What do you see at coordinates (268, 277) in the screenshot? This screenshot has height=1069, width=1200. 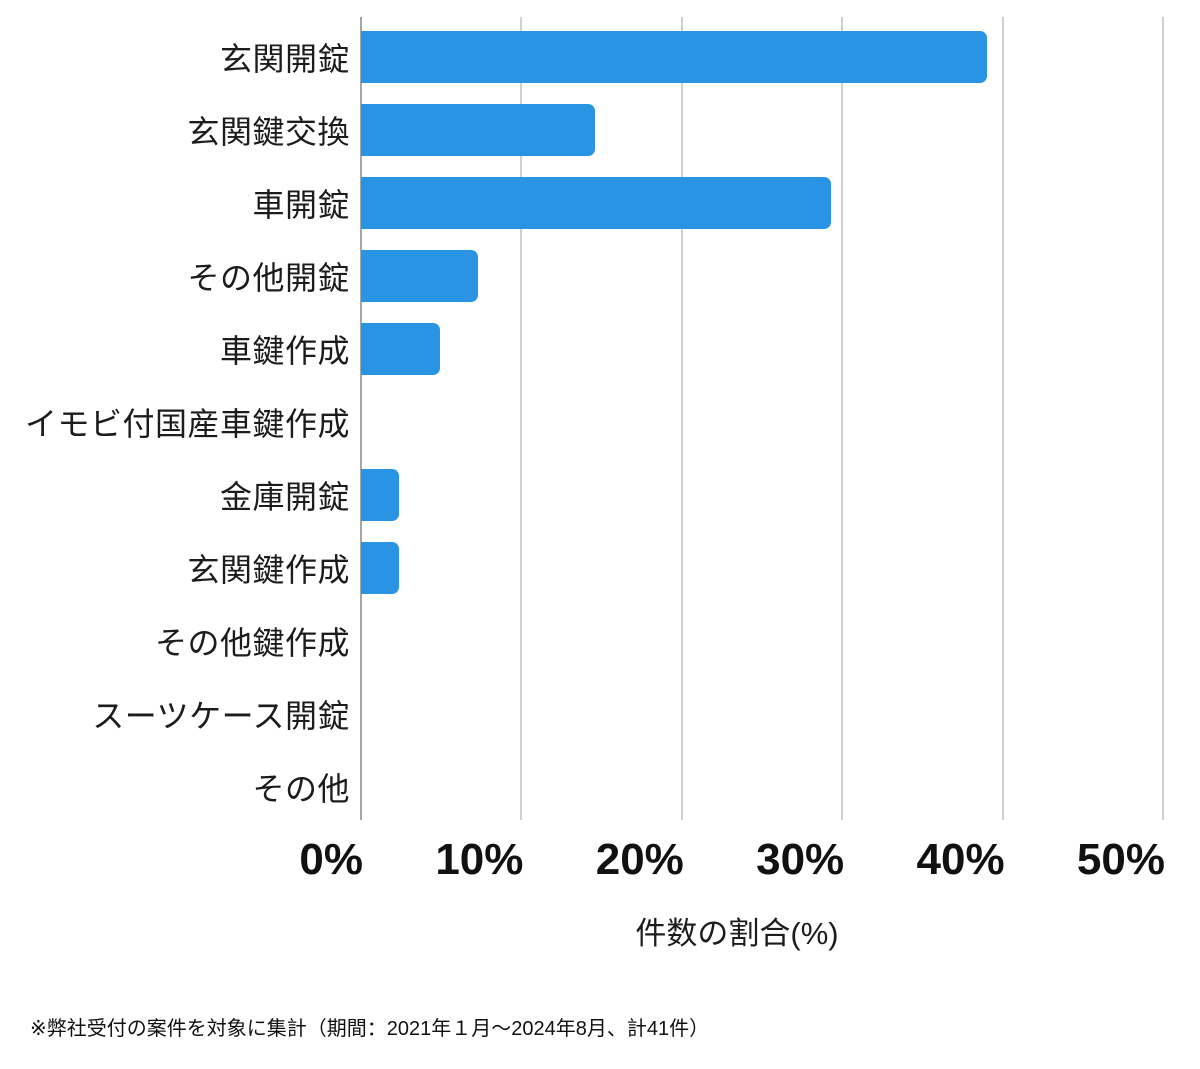 I see `category-label: その他開錠` at bounding box center [268, 277].